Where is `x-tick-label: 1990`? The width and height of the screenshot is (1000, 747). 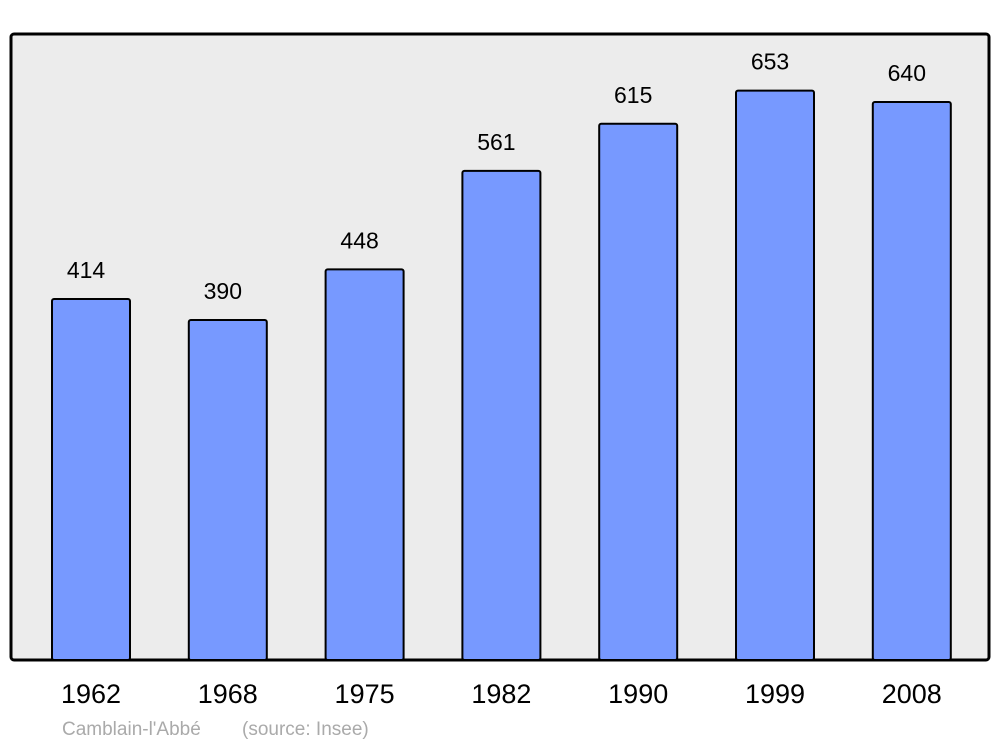
x-tick-label: 1990 is located at coordinates (638, 694).